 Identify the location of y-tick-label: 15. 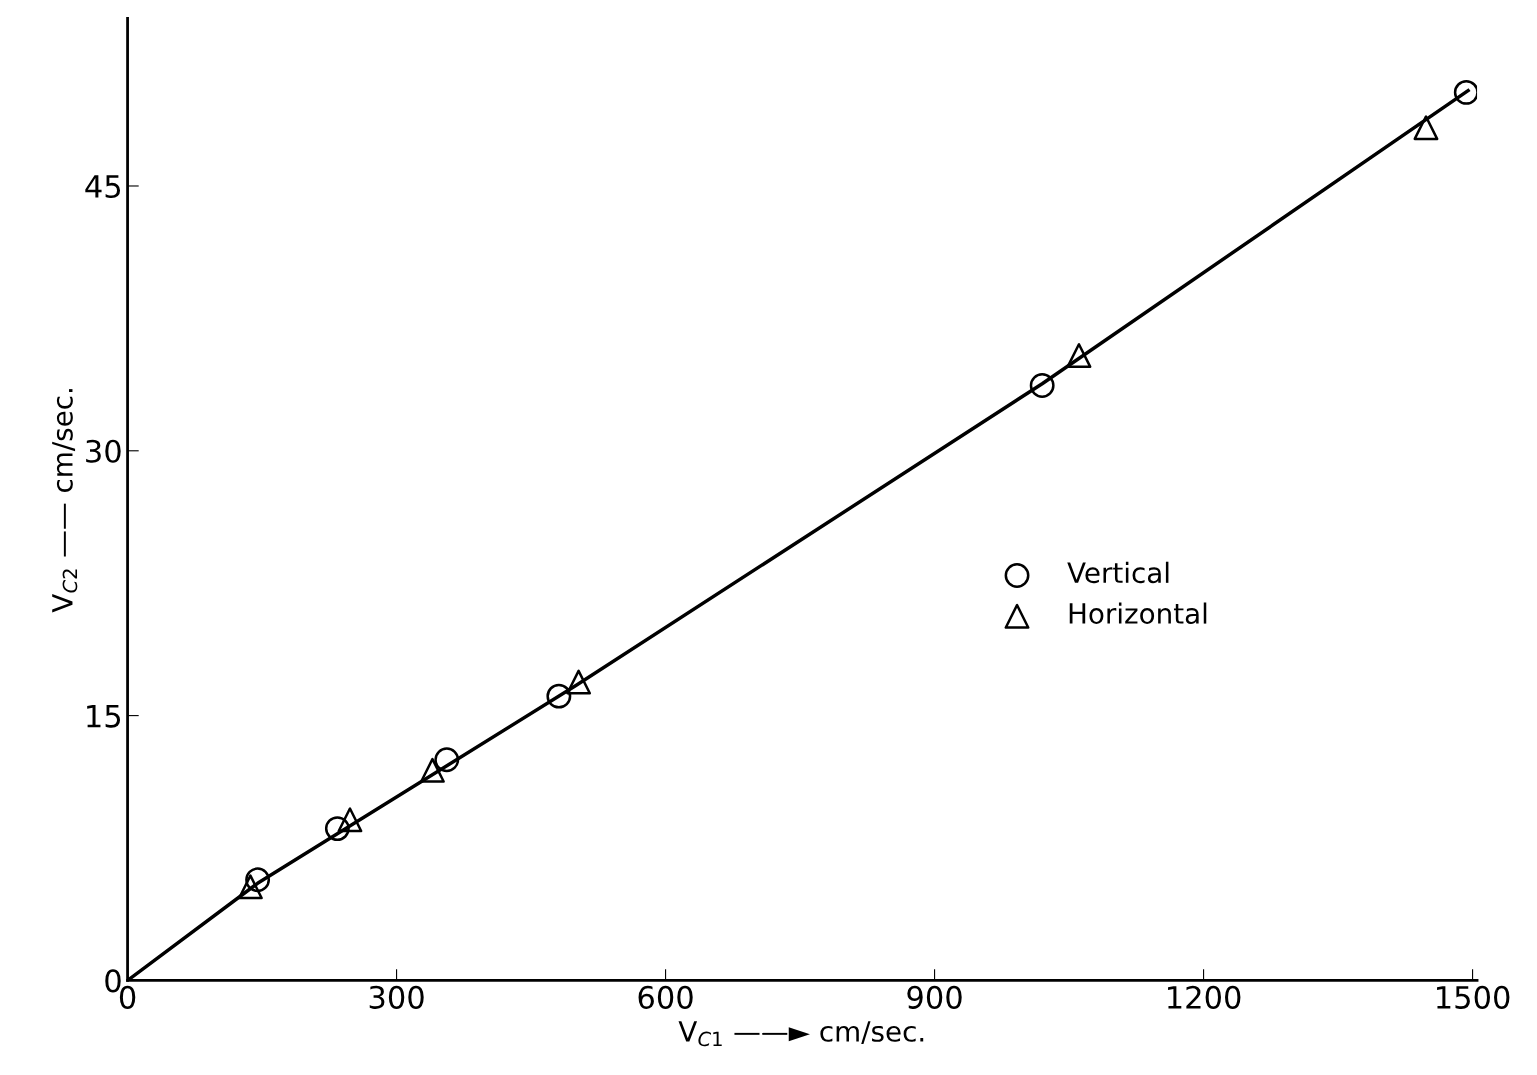
(104, 716).